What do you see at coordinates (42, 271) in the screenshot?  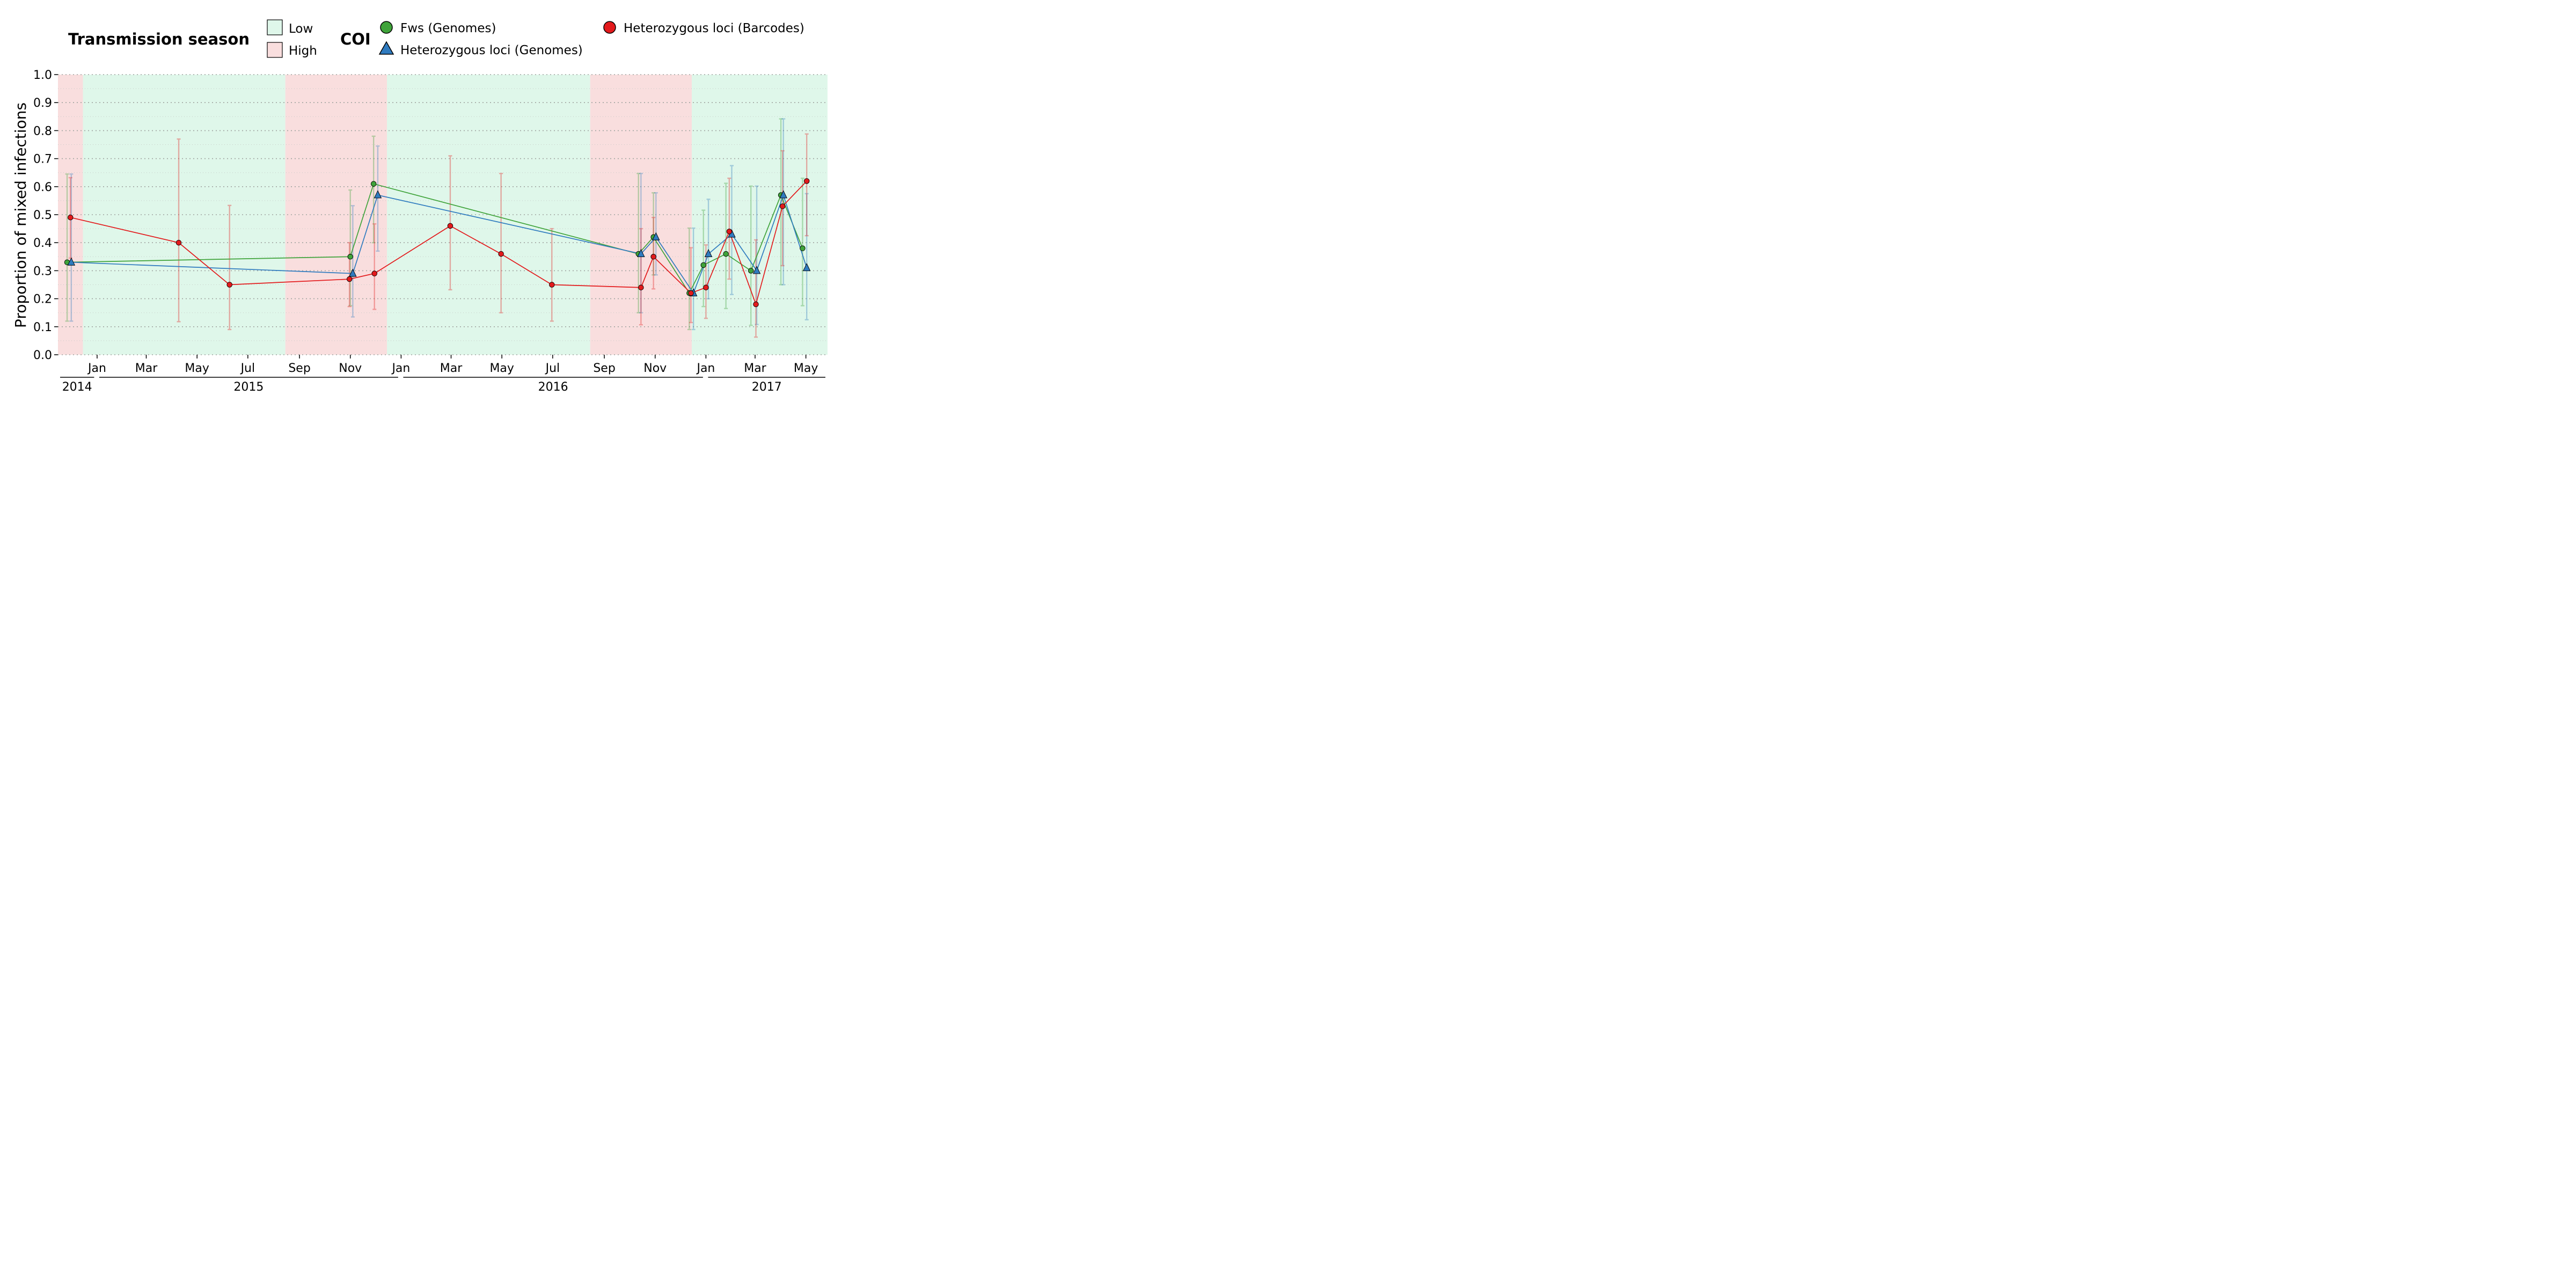 I see `y-tick-label: 0.3` at bounding box center [42, 271].